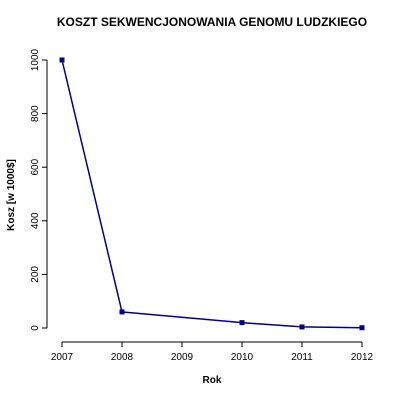 This screenshot has height=400, width=400. Describe the element at coordinates (302, 357) in the screenshot. I see `x-tick-label: 2011` at that location.